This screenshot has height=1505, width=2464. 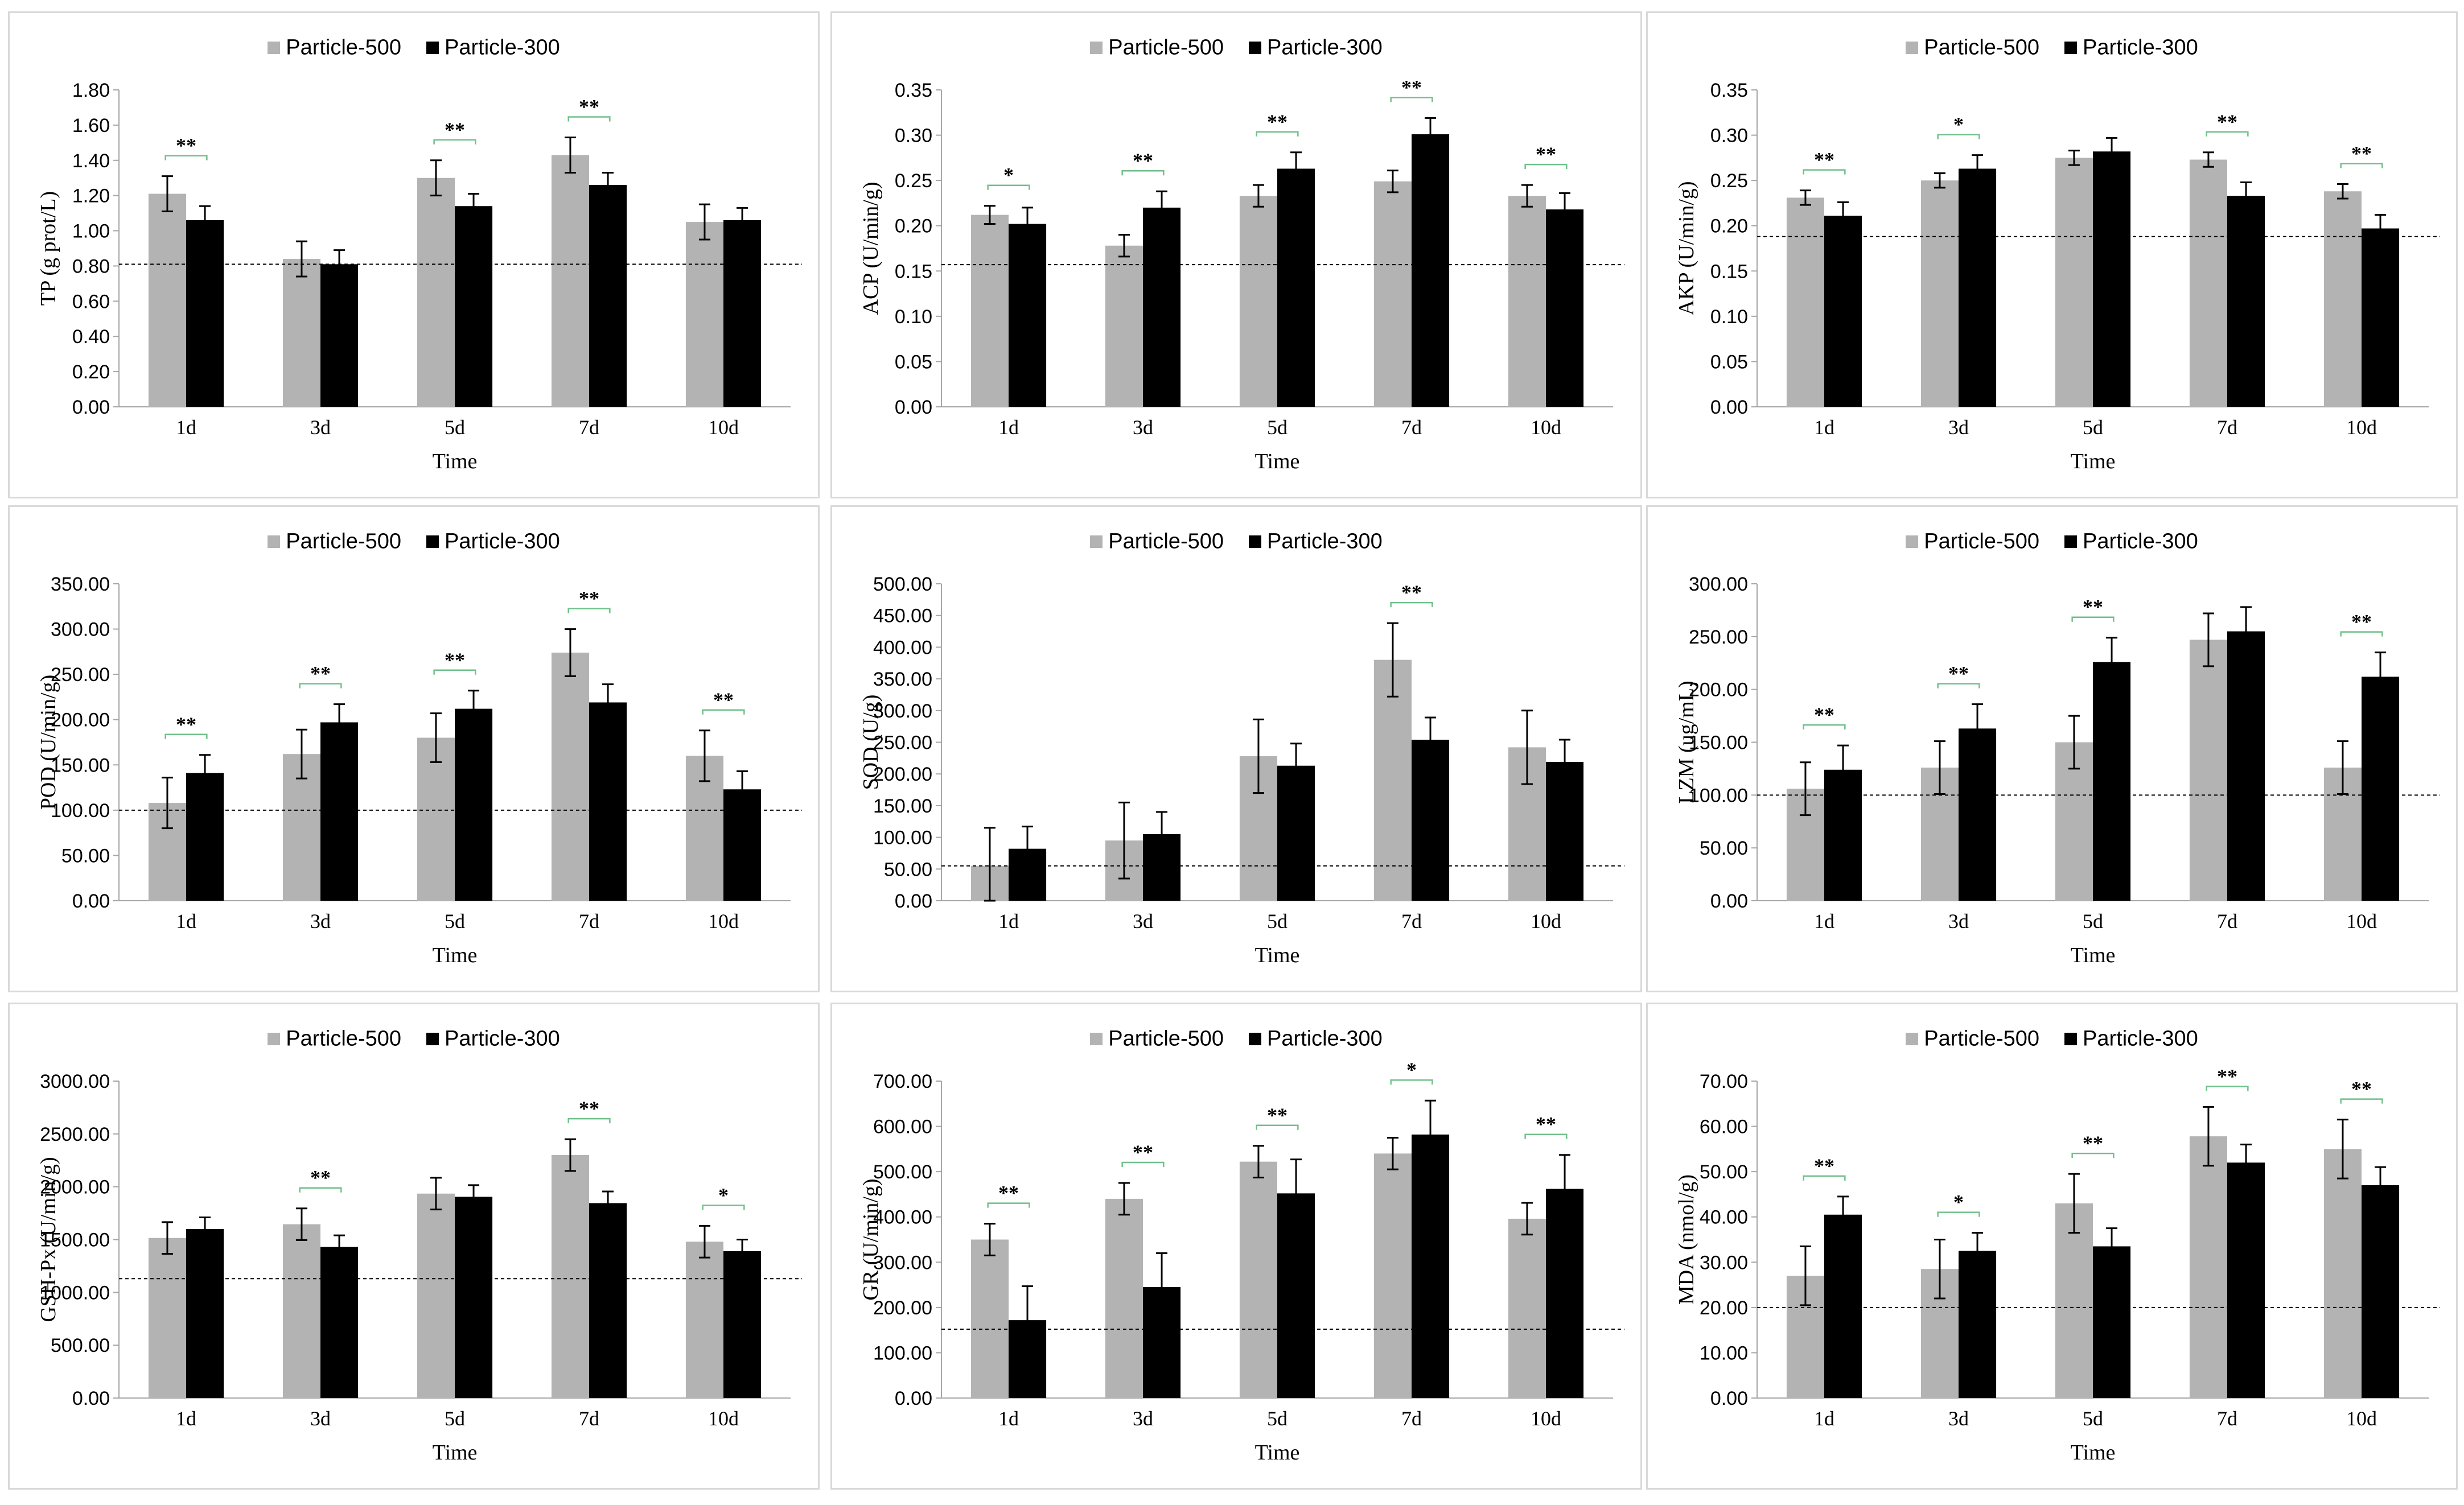 I want to click on x-tick-label: 10d, so click(x=1546, y=1418).